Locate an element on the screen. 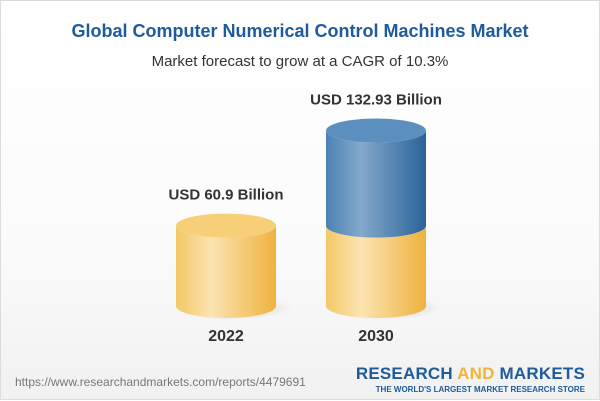 This screenshot has height=401, width=600. category-label: 2030 is located at coordinates (376, 336).